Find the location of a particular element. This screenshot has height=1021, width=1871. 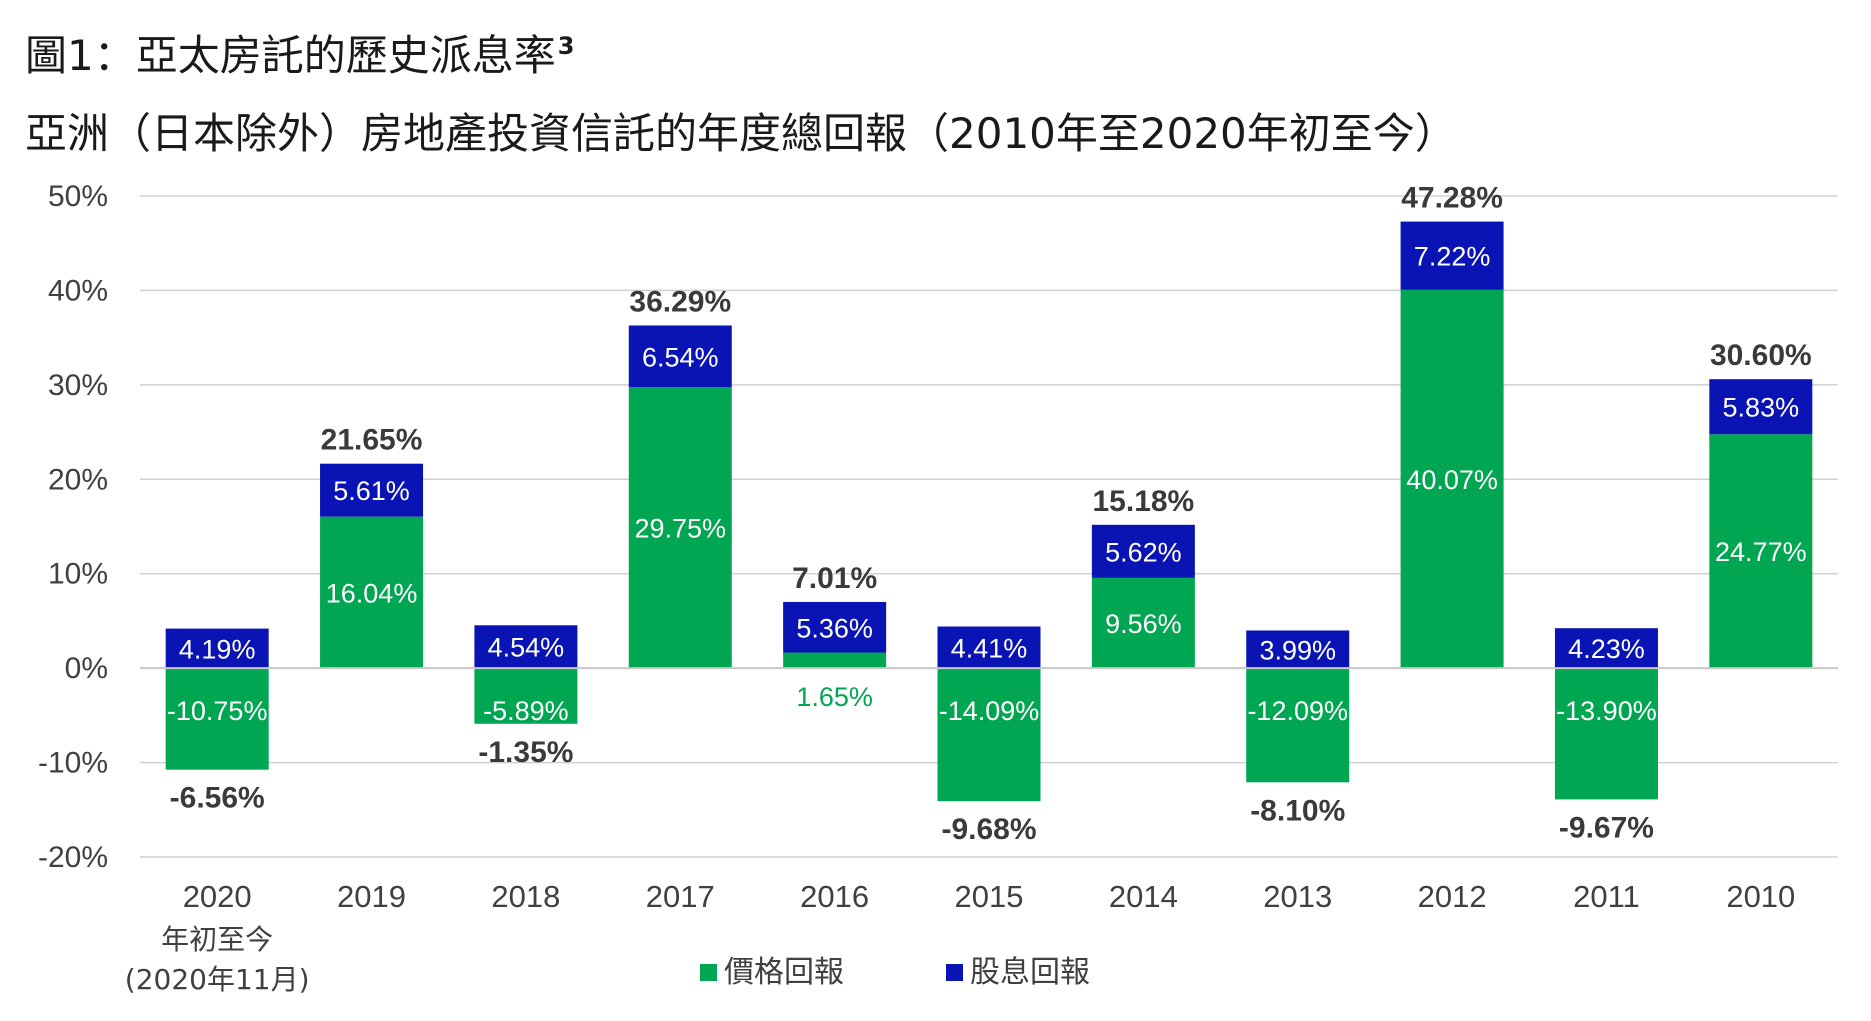

x-tick-label: 2015 is located at coordinates (989, 896).